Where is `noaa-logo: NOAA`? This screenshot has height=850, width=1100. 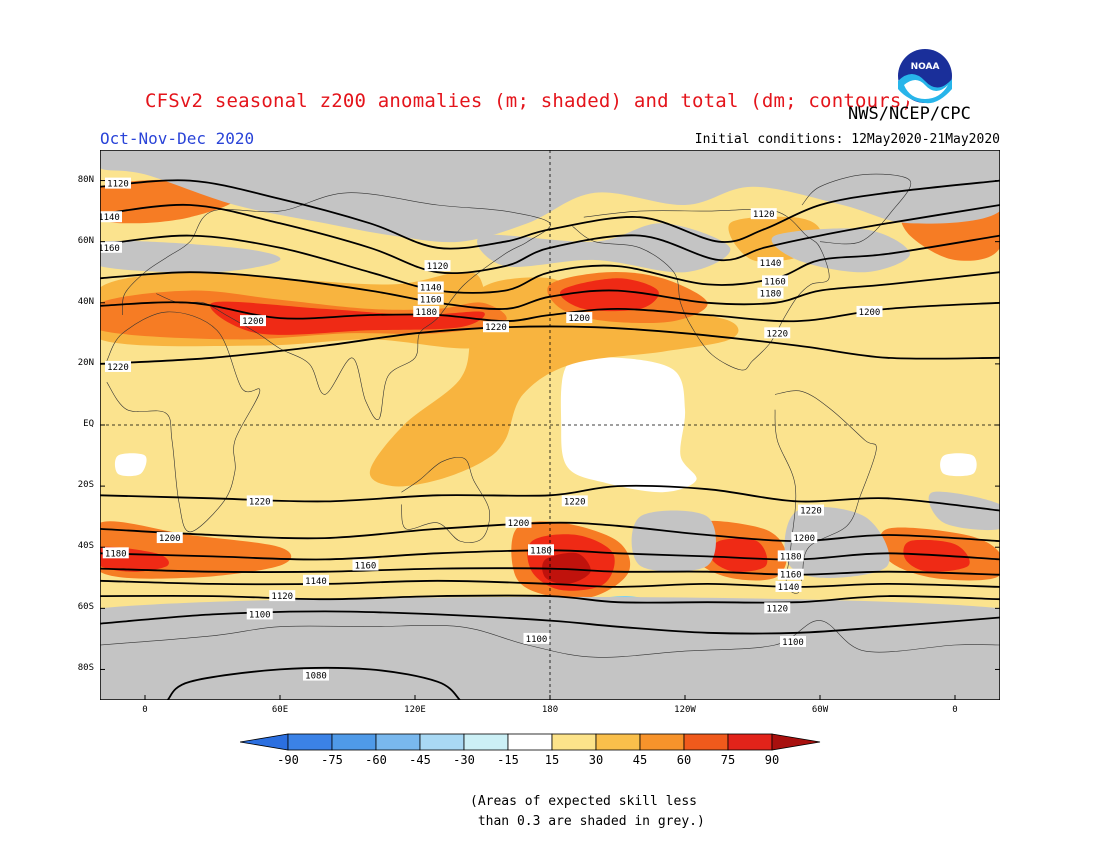 noaa-logo: NOAA is located at coordinates (925, 76).